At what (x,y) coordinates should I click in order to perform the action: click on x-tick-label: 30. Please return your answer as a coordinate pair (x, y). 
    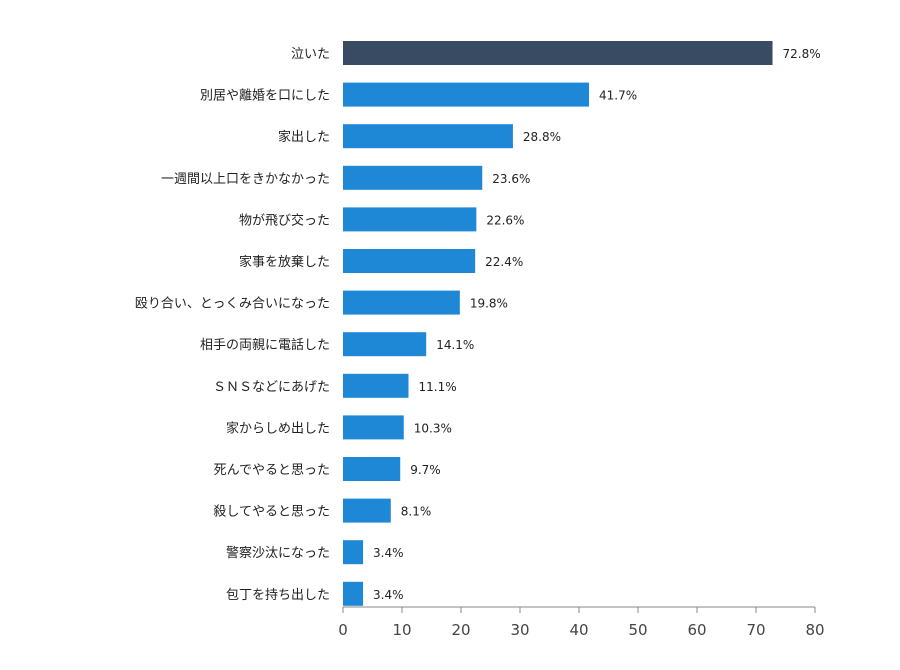
    Looking at the image, I should click on (519, 630).